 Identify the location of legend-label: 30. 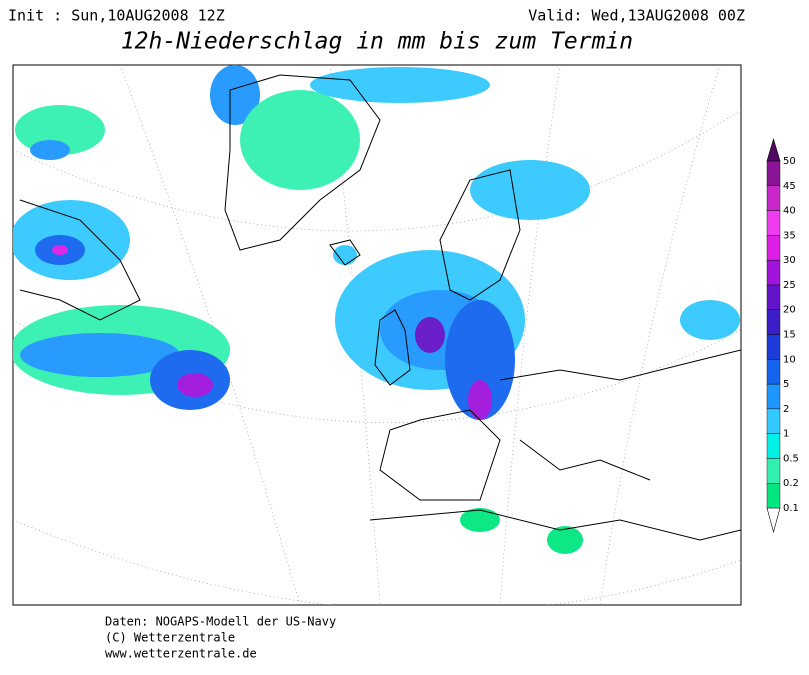
(789, 260).